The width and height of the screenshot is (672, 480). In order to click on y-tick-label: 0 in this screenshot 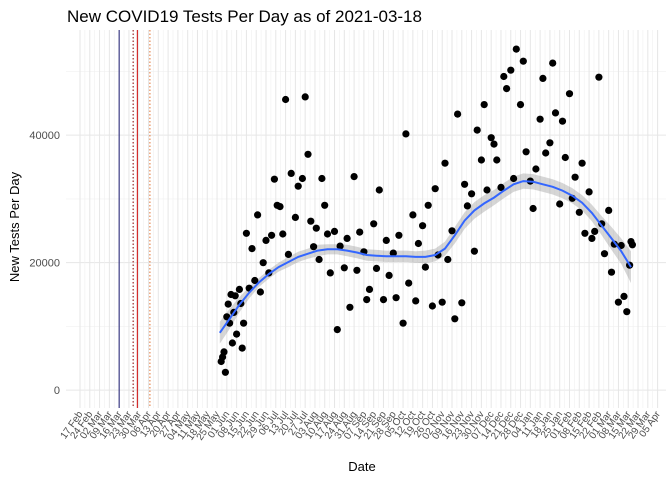, I will do `click(57, 391)`.